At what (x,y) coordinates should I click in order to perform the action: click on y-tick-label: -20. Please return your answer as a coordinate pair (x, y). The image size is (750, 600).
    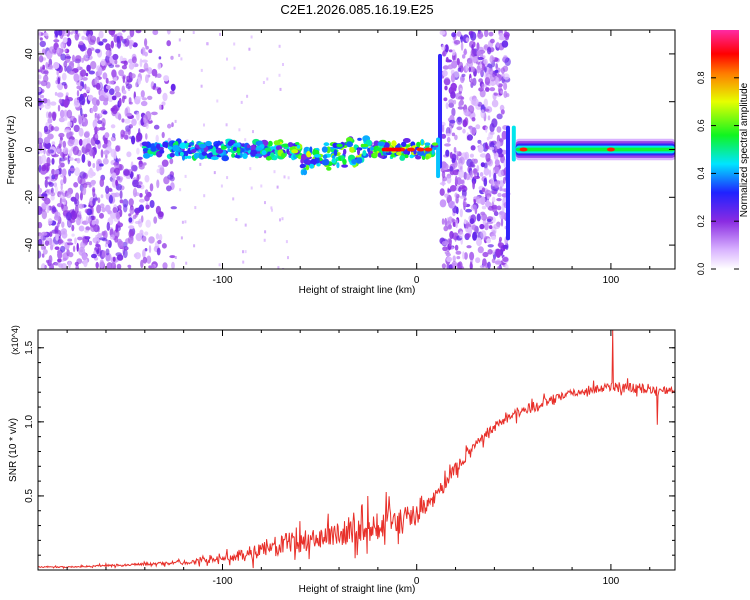
    Looking at the image, I should click on (29, 197).